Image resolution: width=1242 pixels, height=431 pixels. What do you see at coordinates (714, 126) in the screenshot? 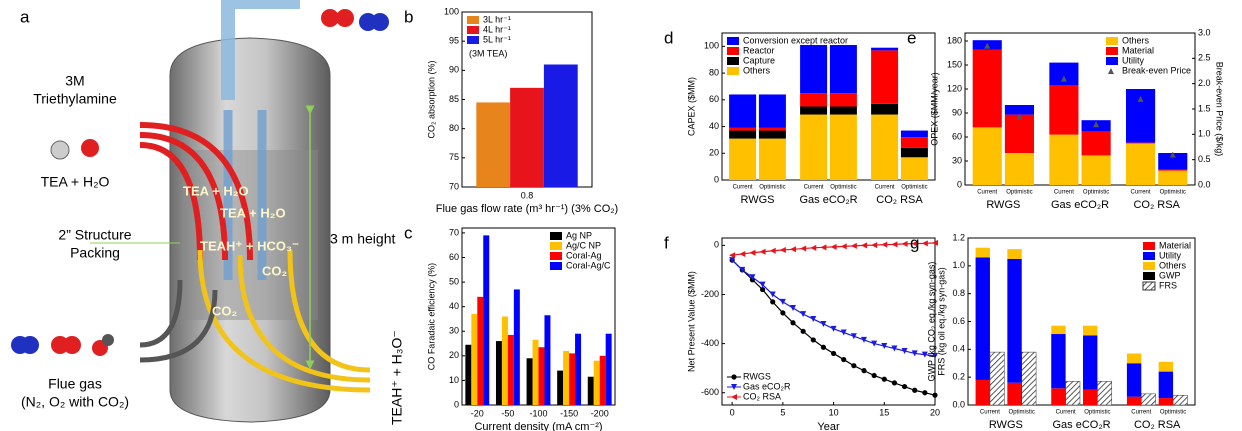
I see `y-tick-label: 40` at bounding box center [714, 126].